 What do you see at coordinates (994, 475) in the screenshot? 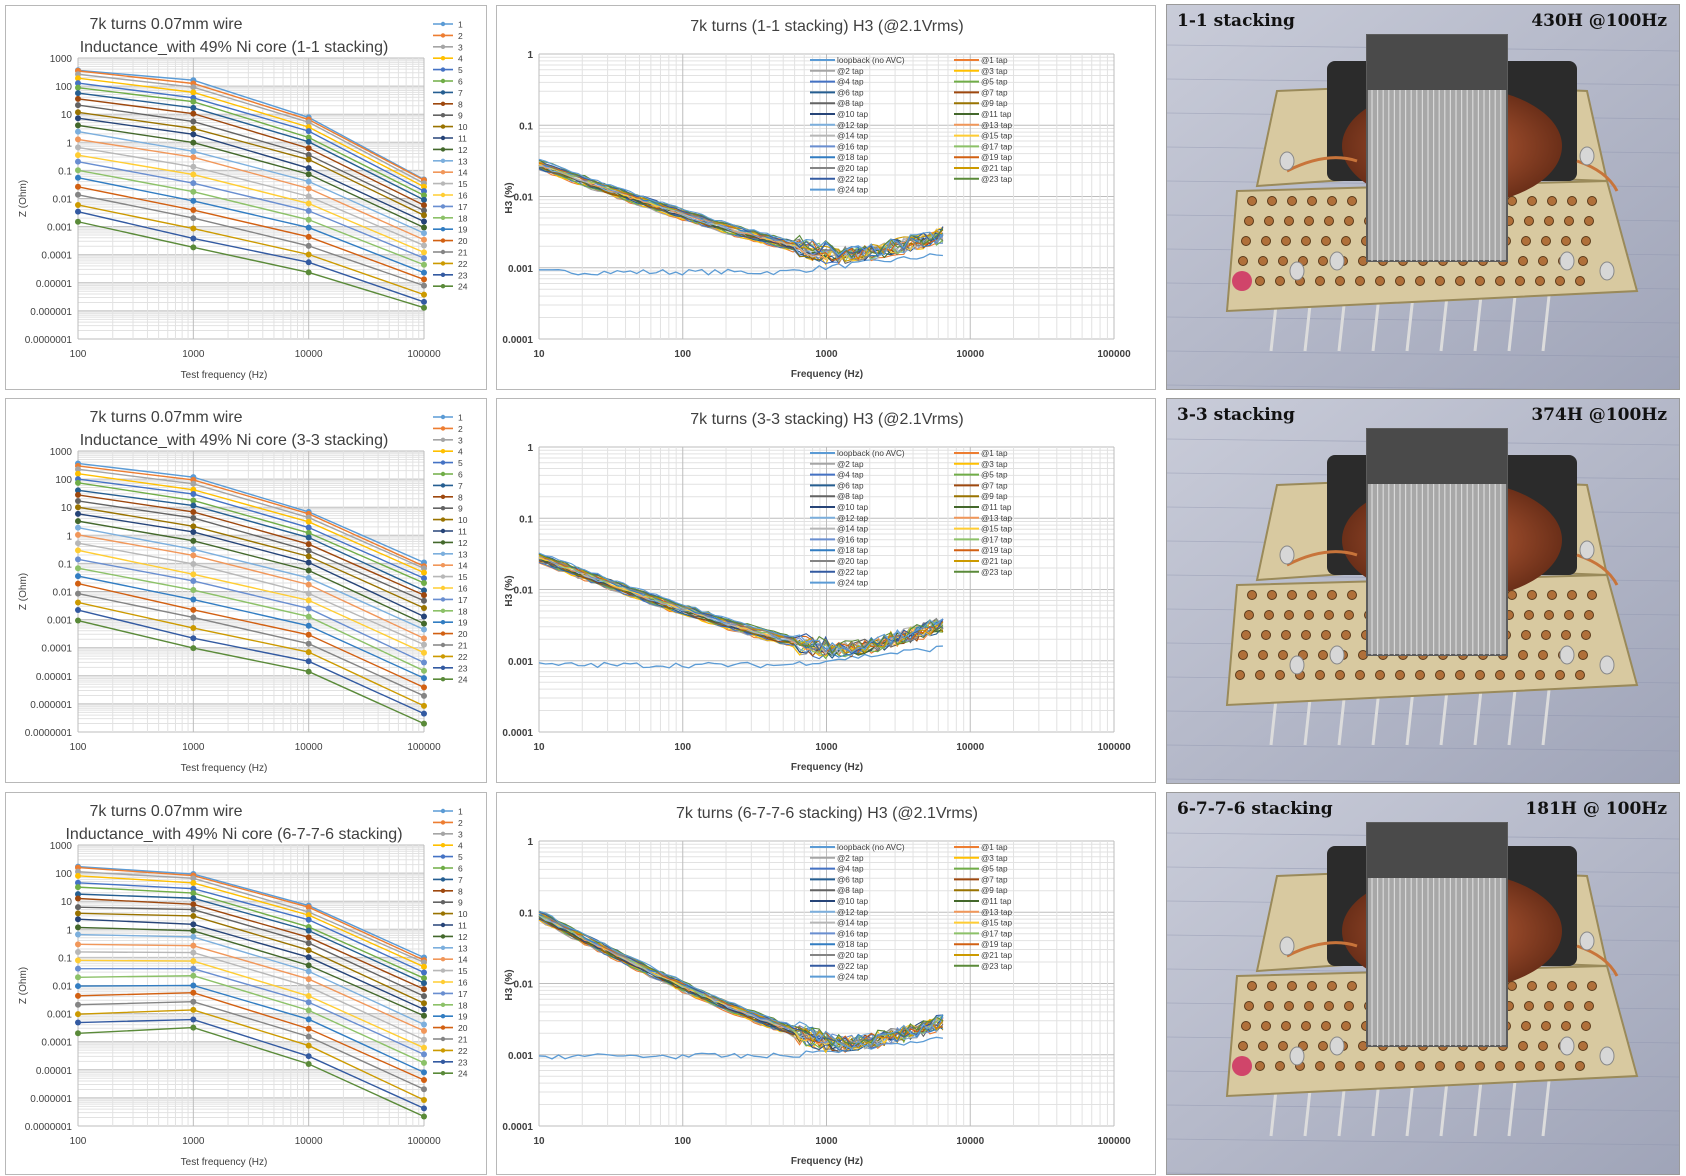
I see `legend-label: @5 tap` at bounding box center [994, 475].